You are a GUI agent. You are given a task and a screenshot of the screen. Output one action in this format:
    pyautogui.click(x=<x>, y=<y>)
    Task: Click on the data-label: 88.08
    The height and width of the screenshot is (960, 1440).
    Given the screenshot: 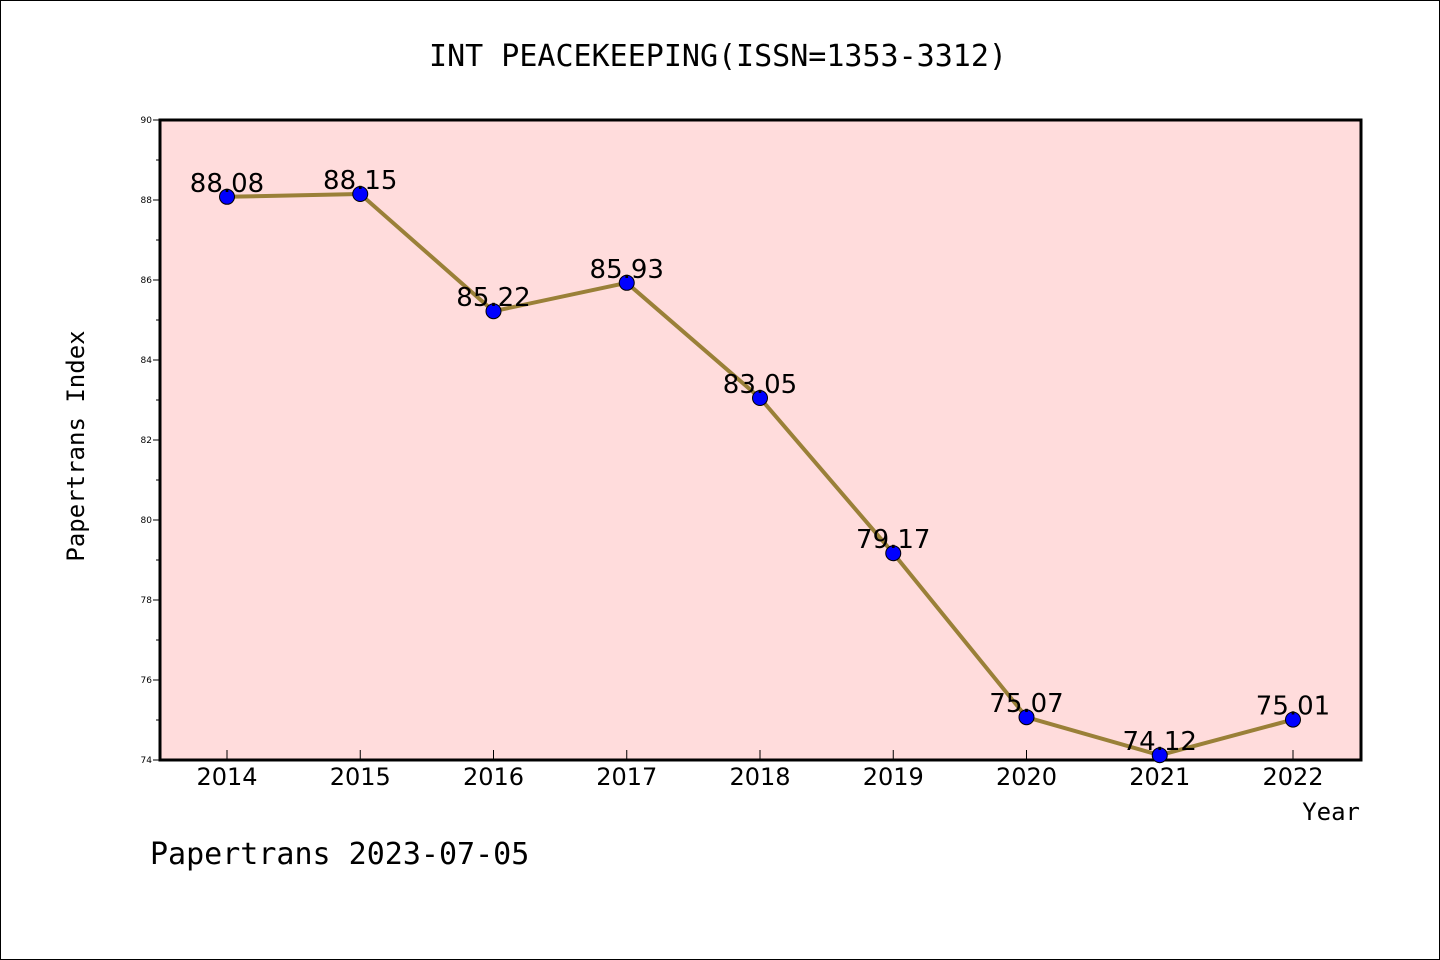 What is the action you would take?
    pyautogui.click(x=227, y=184)
    